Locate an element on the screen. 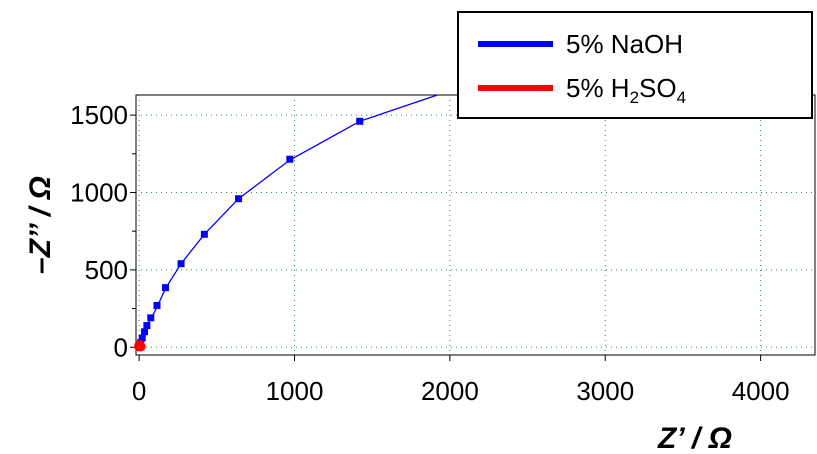 The image size is (817, 454). x-tick-label: 4000 is located at coordinates (761, 391).